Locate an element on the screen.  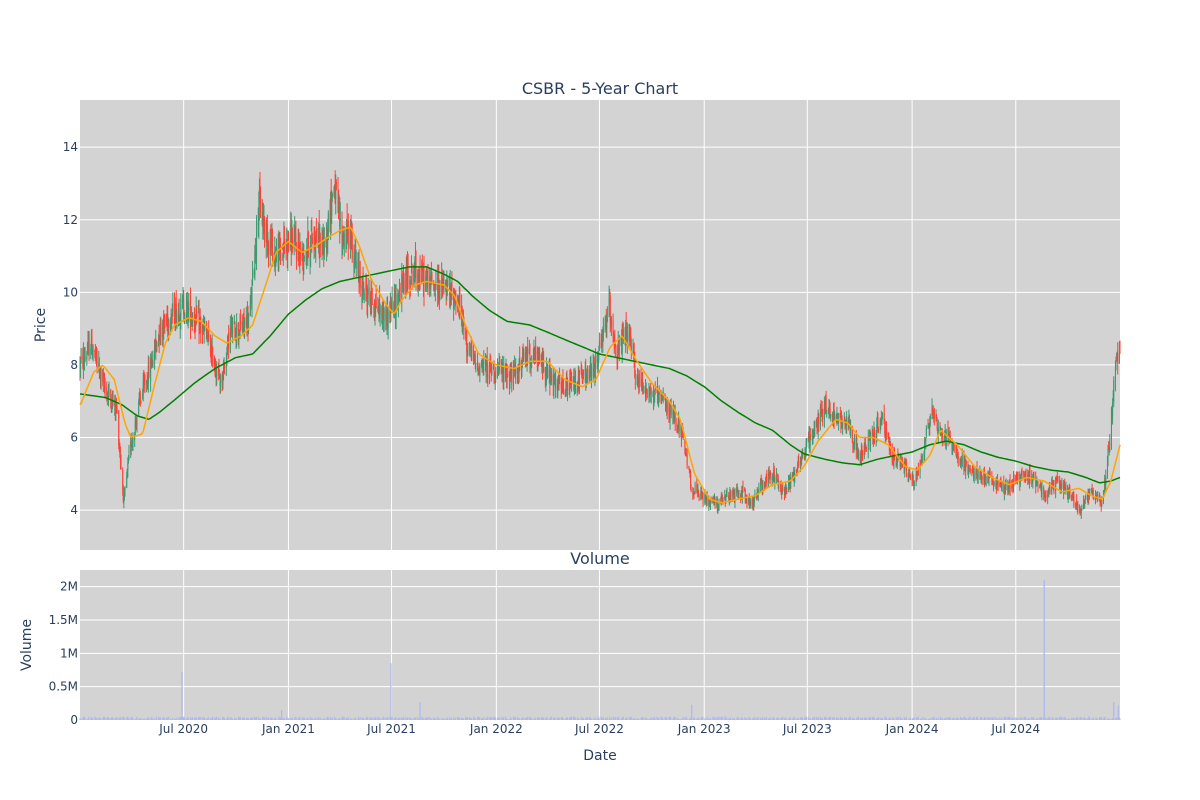
volume-axis-title: Volume is located at coordinates (27, 645).